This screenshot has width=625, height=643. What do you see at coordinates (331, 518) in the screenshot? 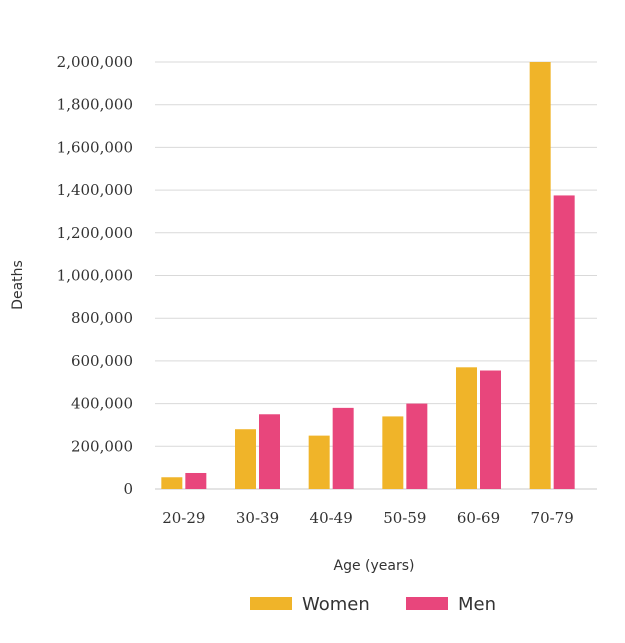
I see `x-tick-label: 40-49` at bounding box center [331, 518].